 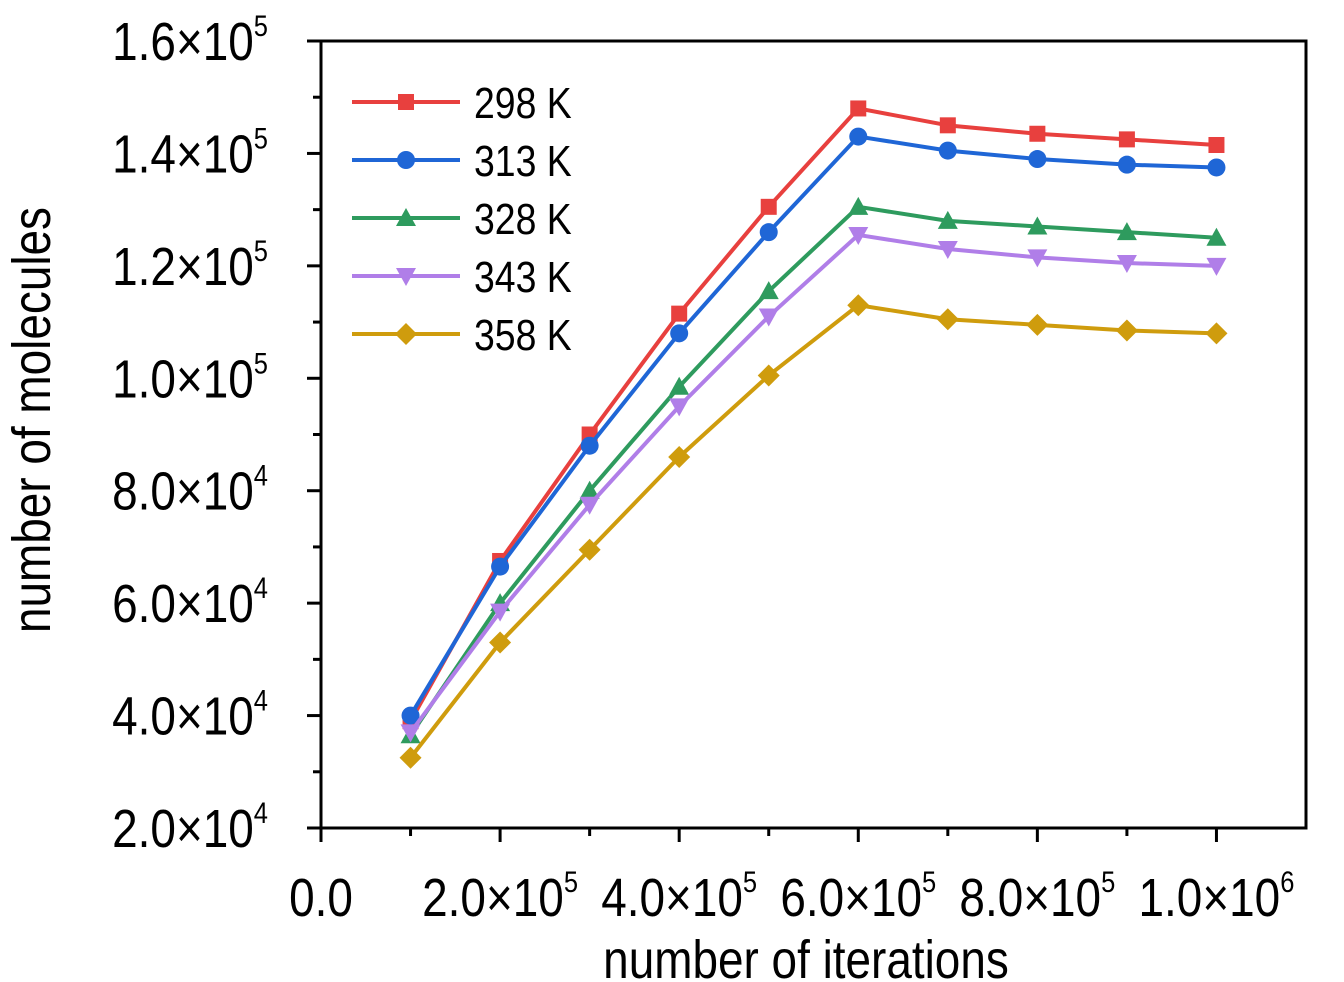 What do you see at coordinates (190, 377) in the screenshot?
I see `y-tick-label: 1.0×10⁵` at bounding box center [190, 377].